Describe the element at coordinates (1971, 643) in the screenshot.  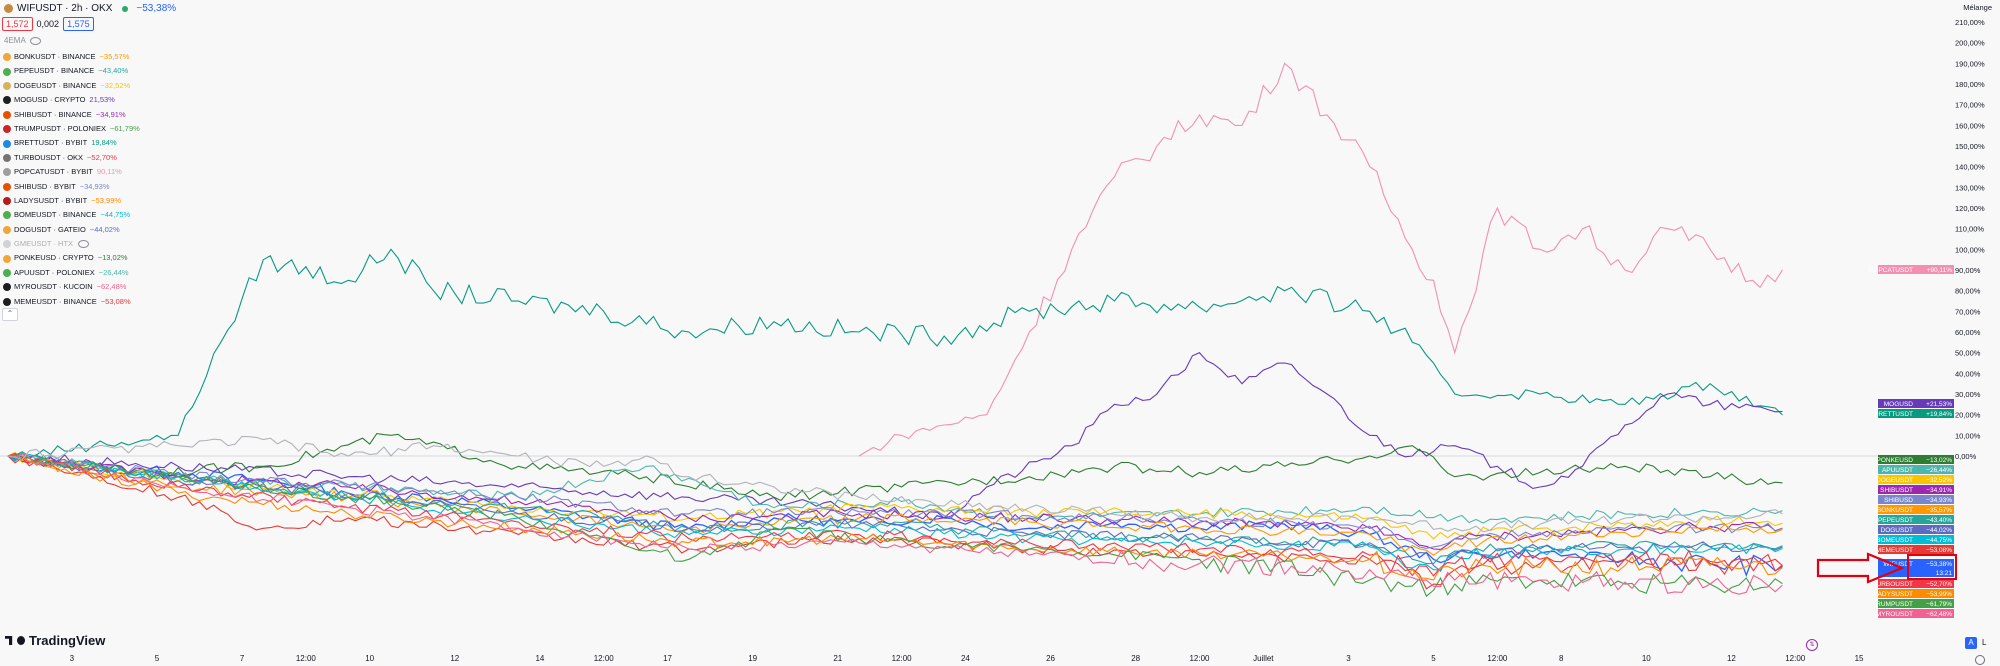
I see `auto-scale-button: A` at that location.